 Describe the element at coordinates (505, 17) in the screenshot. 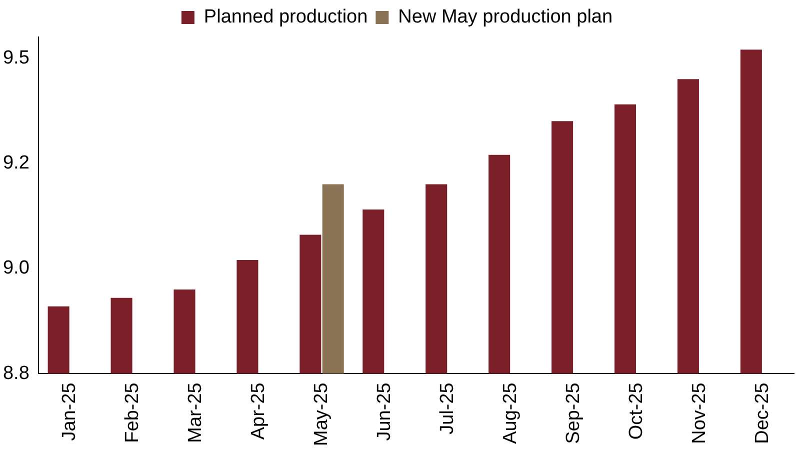

I see `legend-label: New May production plan` at that location.